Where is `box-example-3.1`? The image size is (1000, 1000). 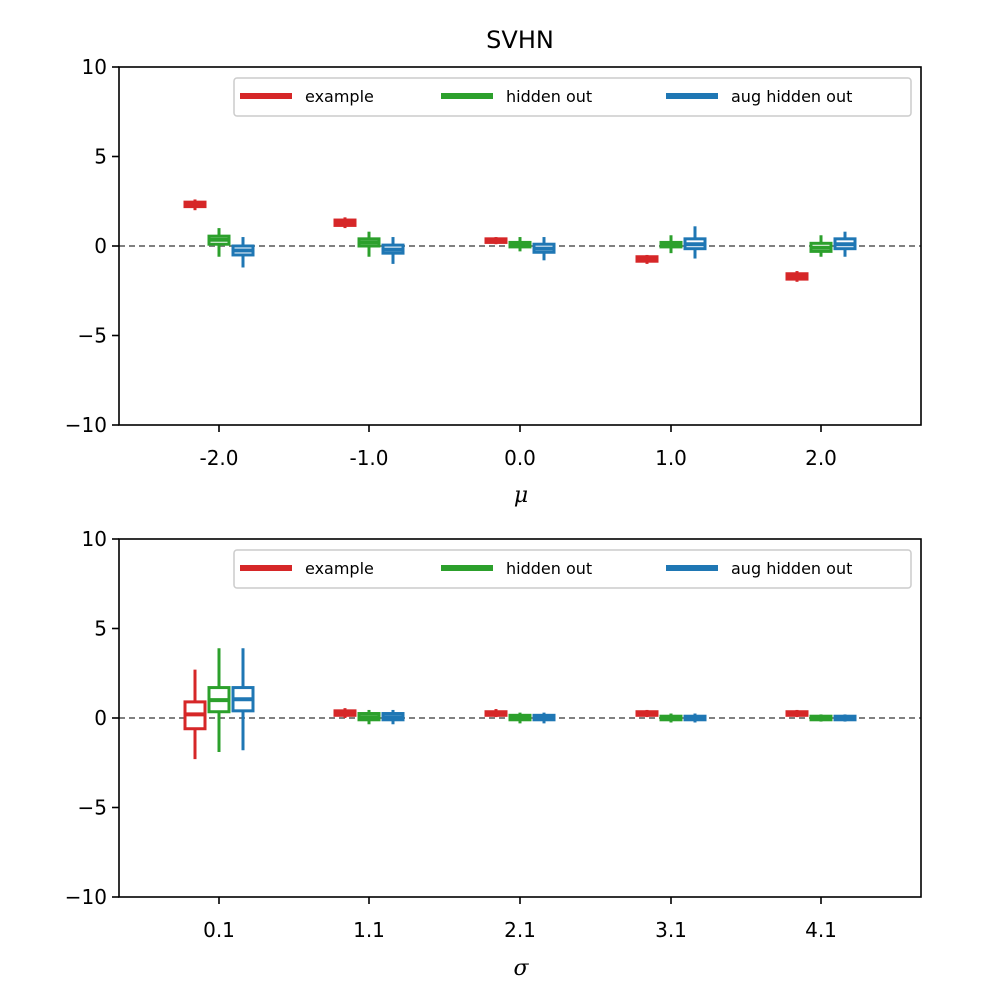
box-example-3.1 is located at coordinates (647, 713).